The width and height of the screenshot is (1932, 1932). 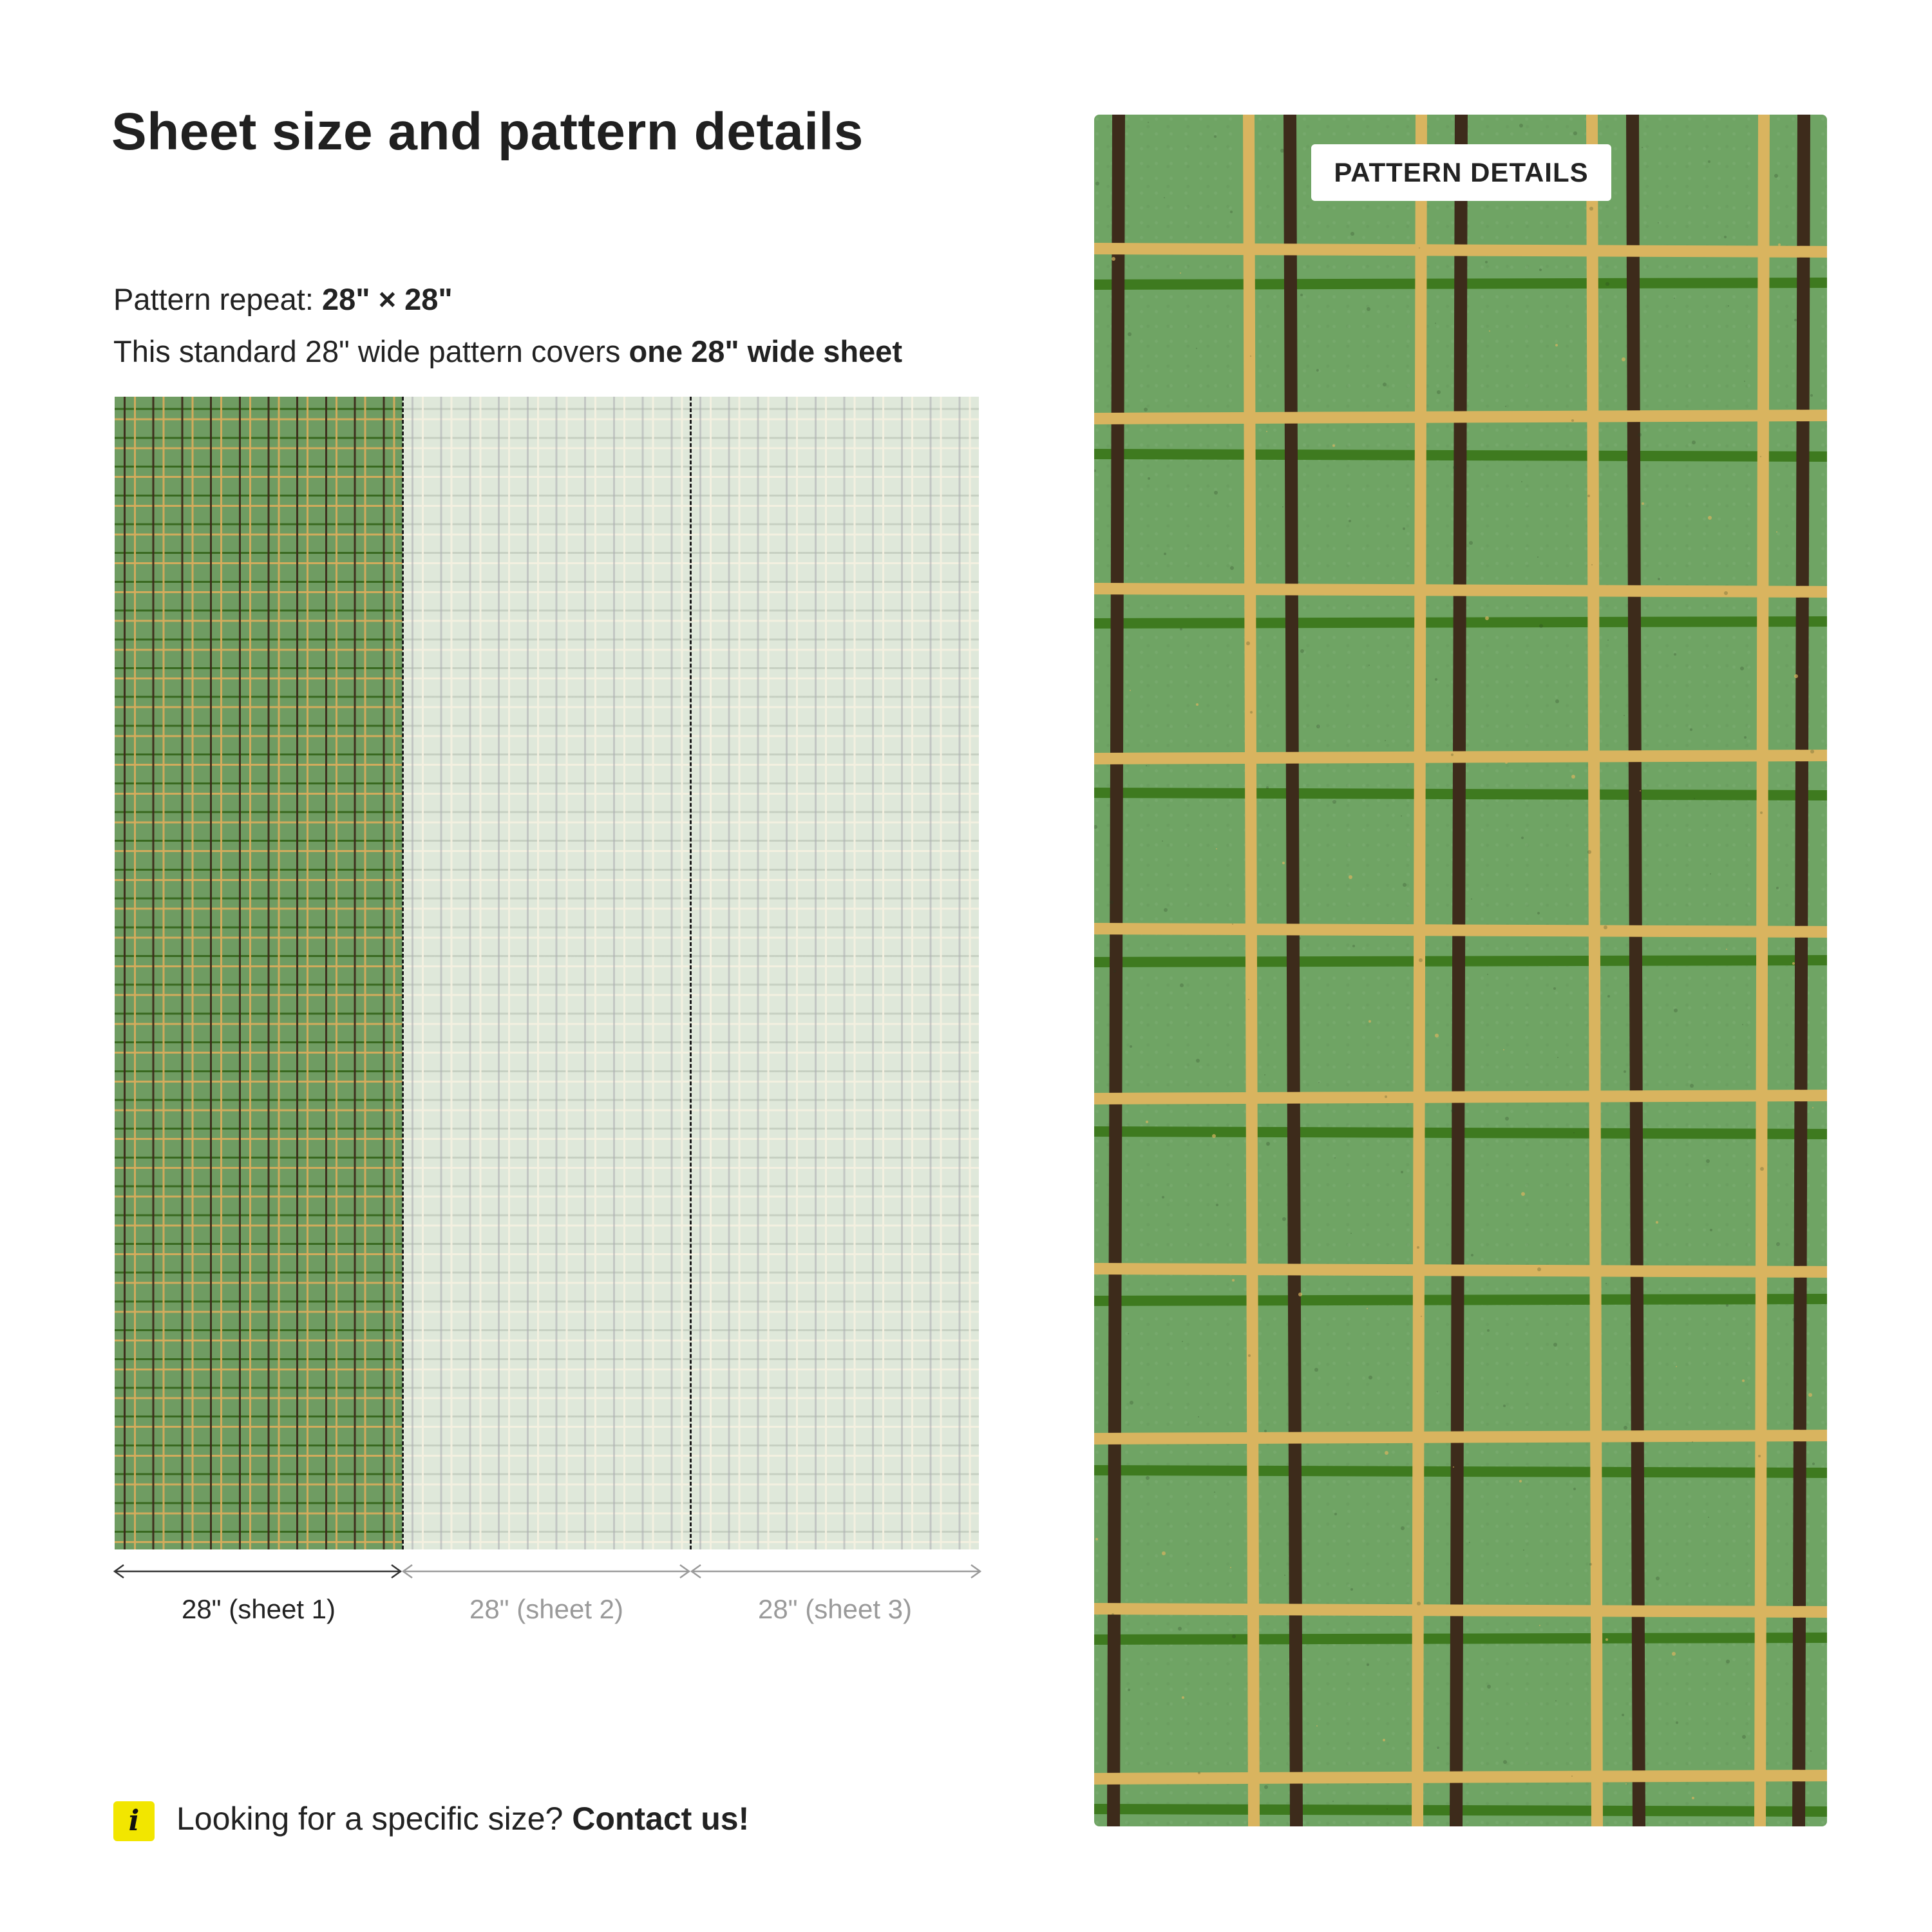 I want to click on pattern-repeat-line: Pattern repeat: 28" × 28", so click(x=283, y=299).